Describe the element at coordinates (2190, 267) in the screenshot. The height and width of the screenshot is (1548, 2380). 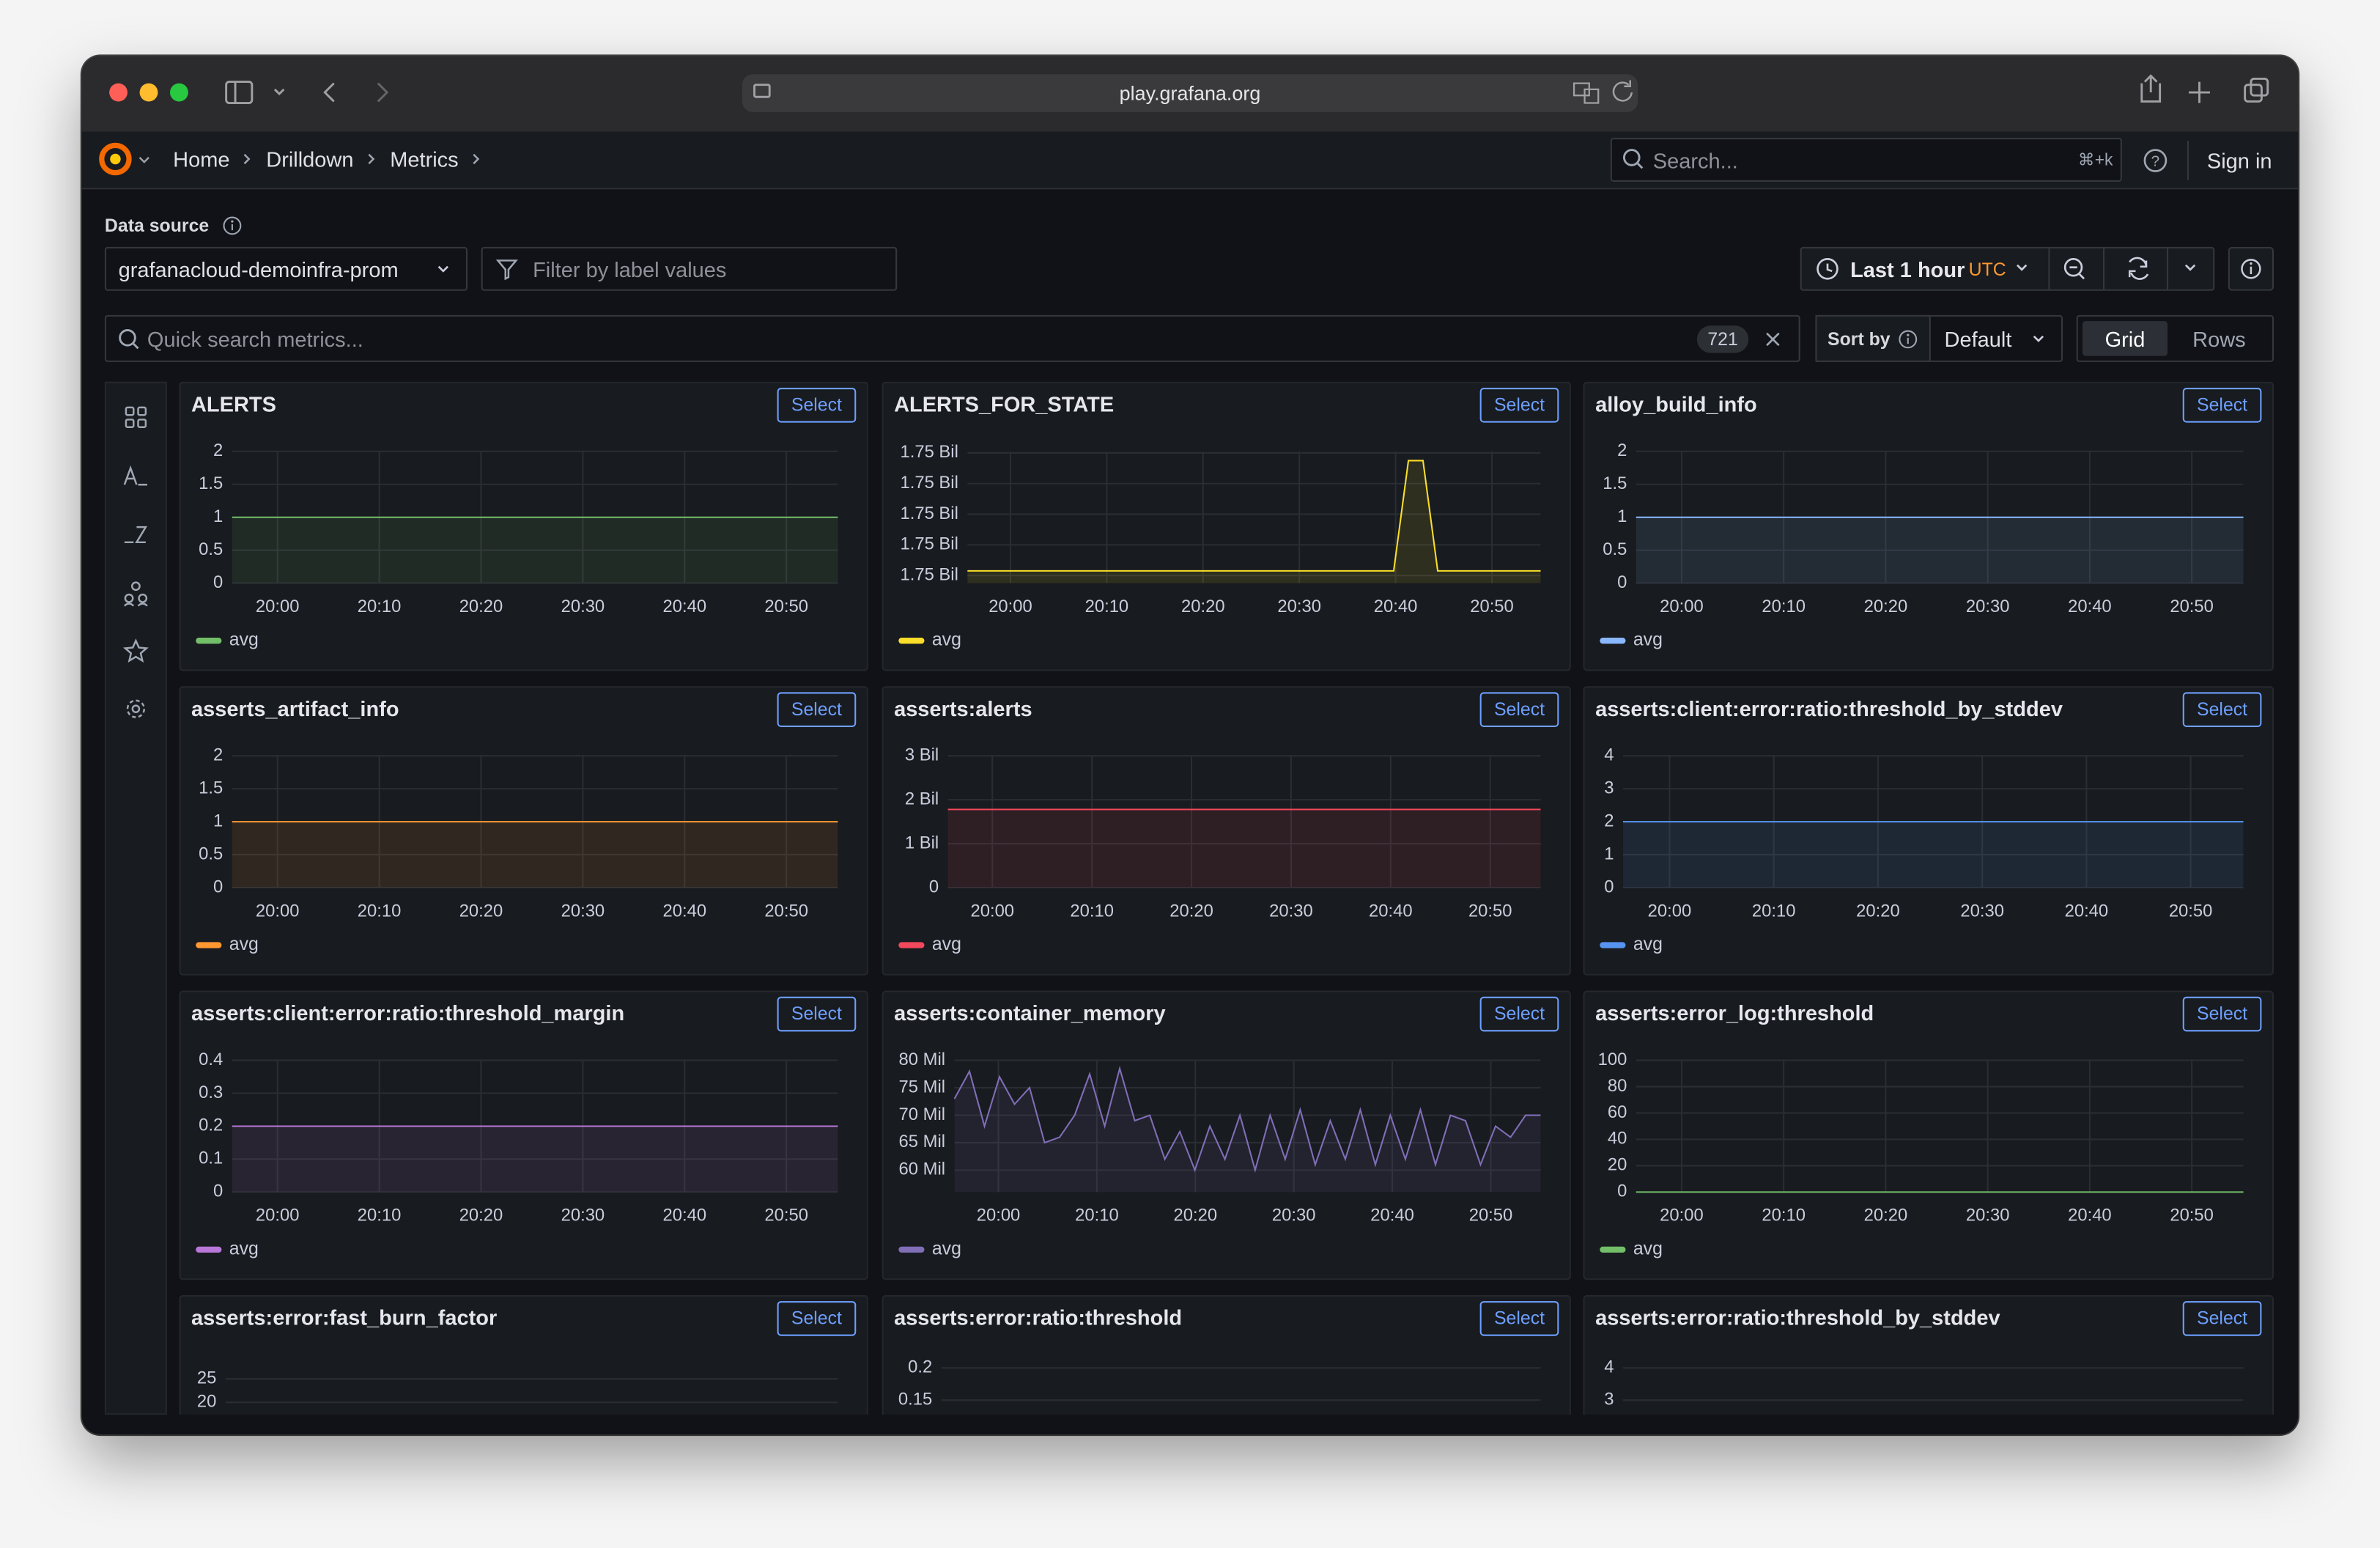
I see `refresh-interval-button` at that location.